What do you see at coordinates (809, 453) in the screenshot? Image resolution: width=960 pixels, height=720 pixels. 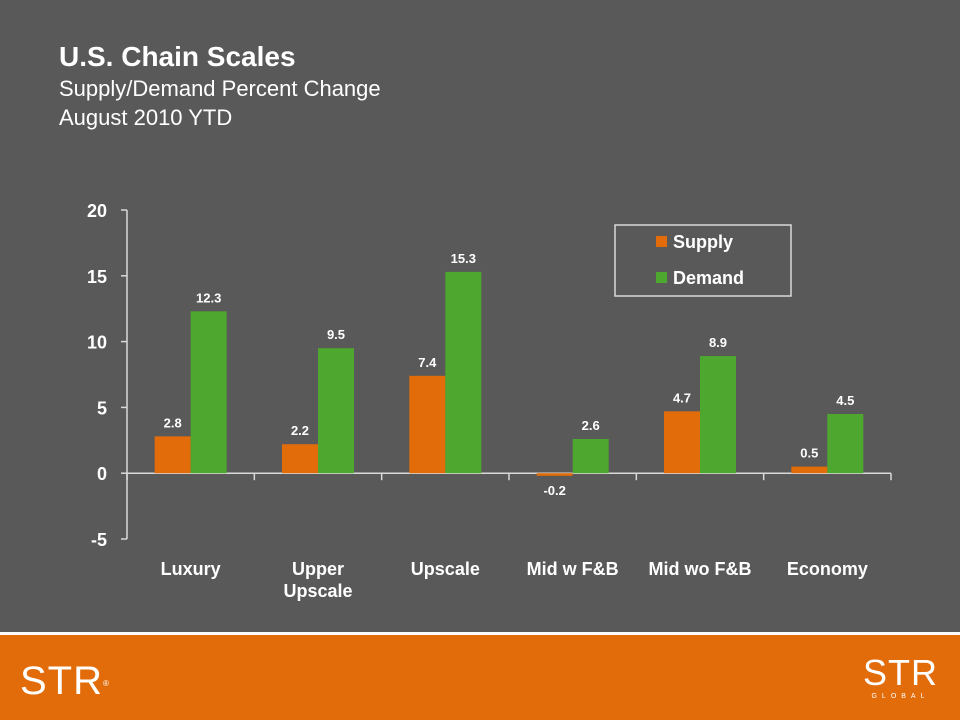 I see `data-label: 0.5` at bounding box center [809, 453].